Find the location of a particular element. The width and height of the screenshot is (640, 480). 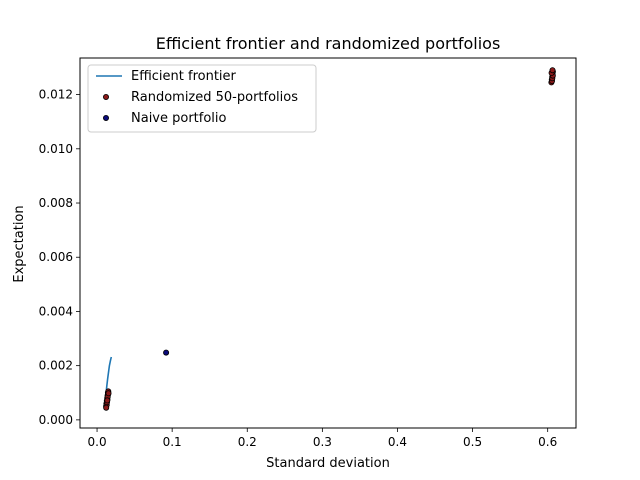

x-tick-label: 0.0 is located at coordinates (97, 442).